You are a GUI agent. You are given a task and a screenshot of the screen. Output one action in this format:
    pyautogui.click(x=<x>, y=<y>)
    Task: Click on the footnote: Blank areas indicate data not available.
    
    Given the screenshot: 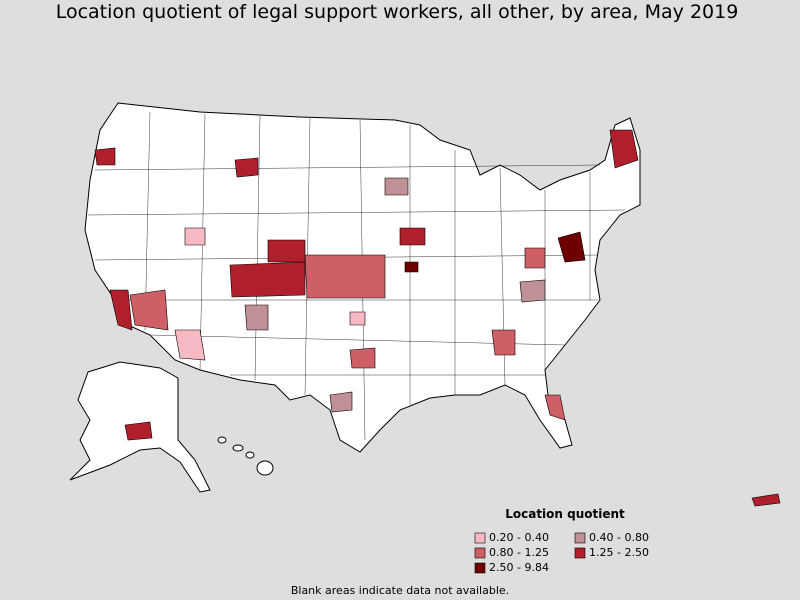 What is the action you would take?
    pyautogui.click(x=400, y=590)
    